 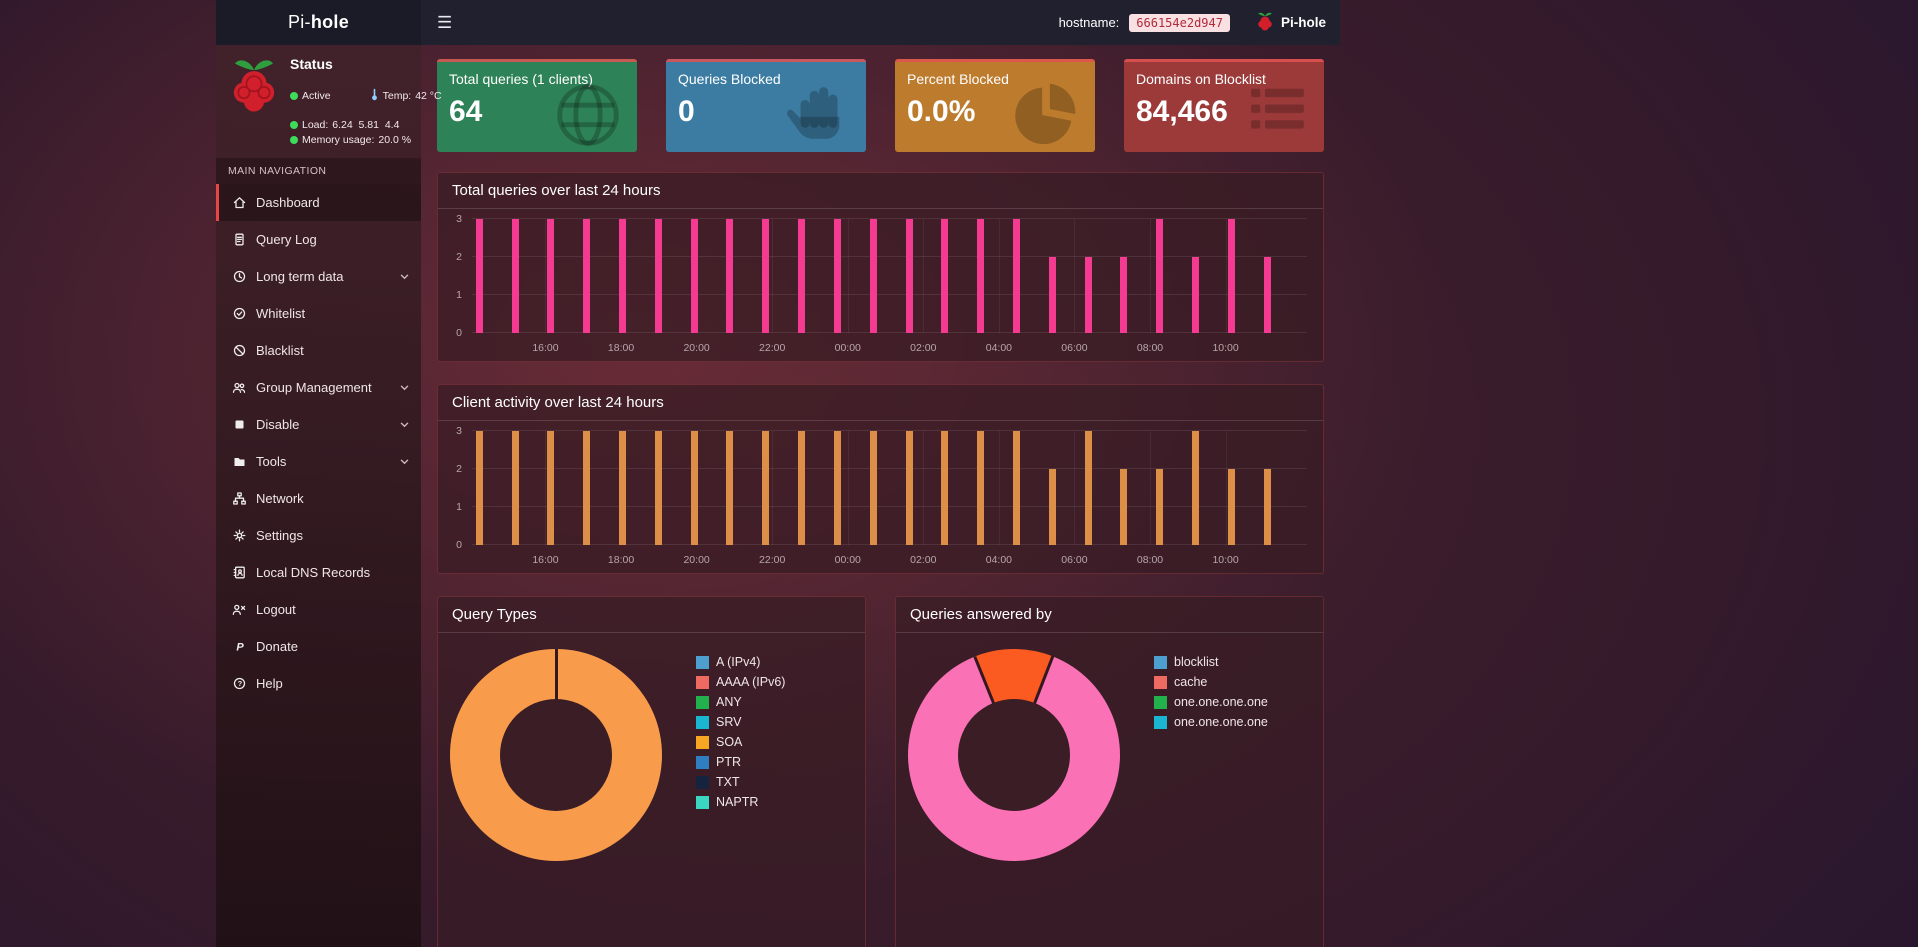 What do you see at coordinates (728, 782) in the screenshot?
I see `legend-label: TXT` at bounding box center [728, 782].